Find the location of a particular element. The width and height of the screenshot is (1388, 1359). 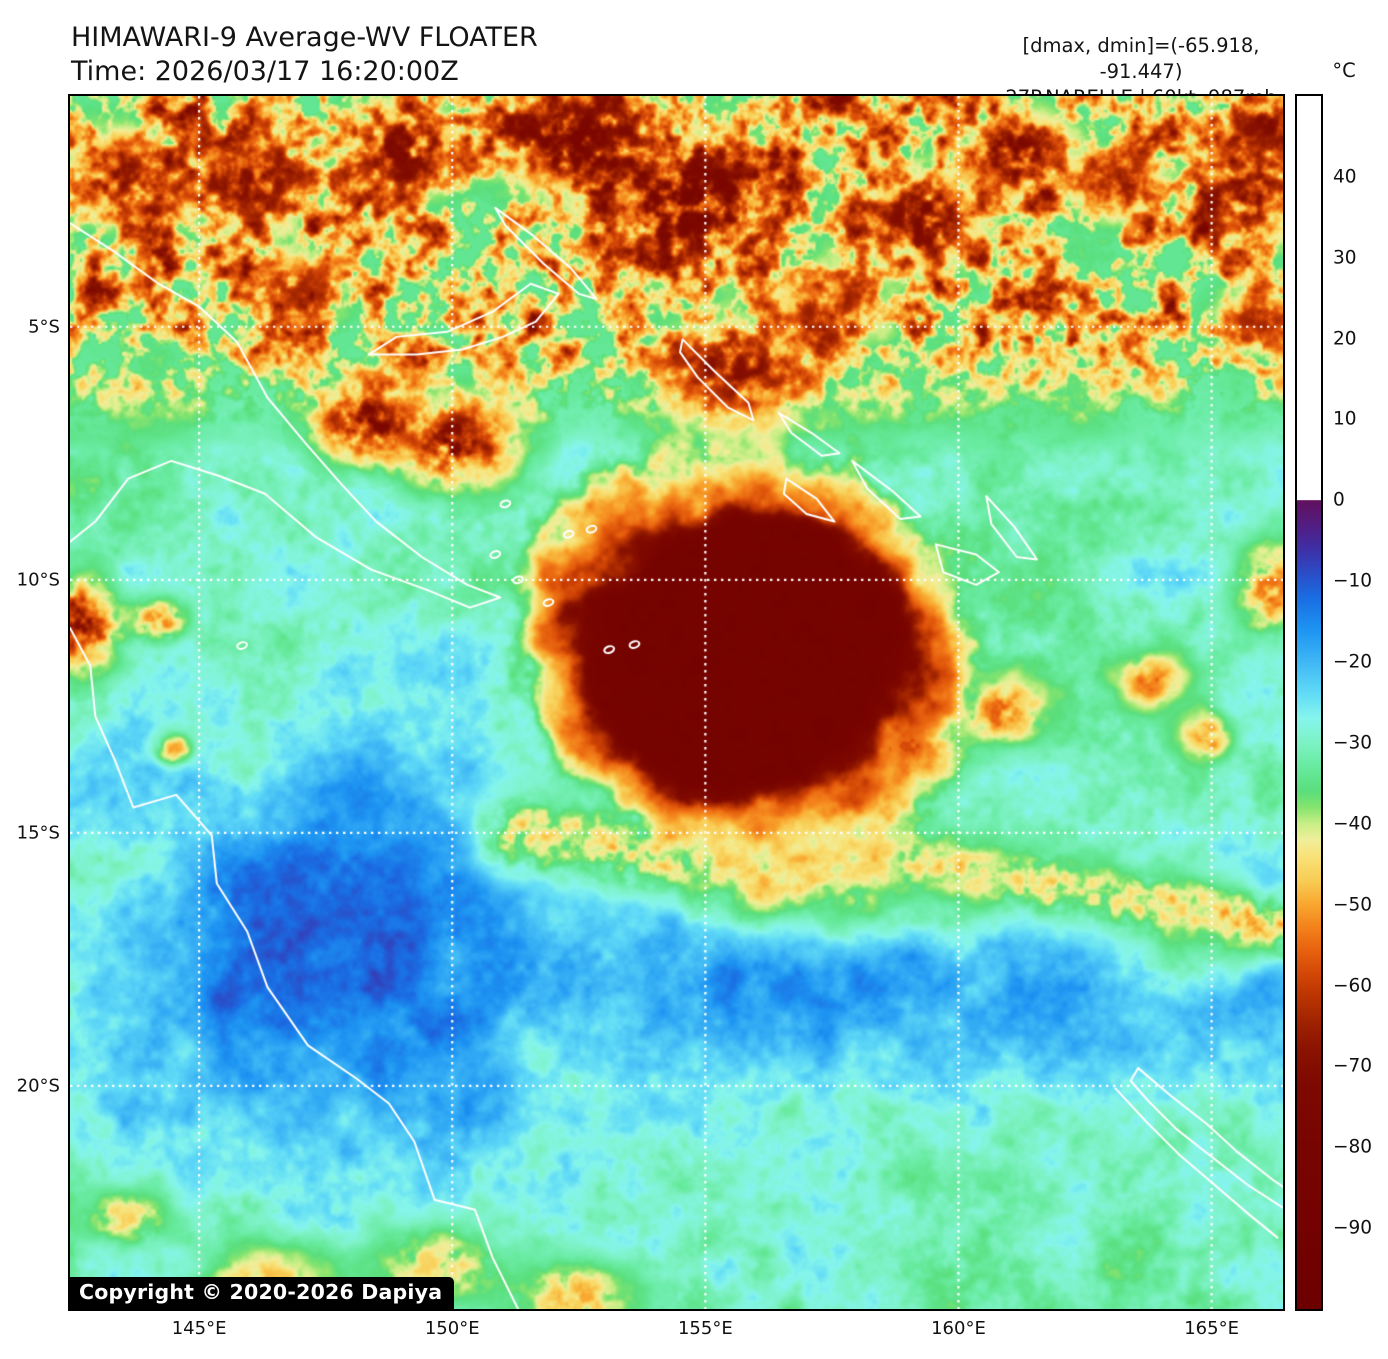

colorbar is located at coordinates (1309, 702).